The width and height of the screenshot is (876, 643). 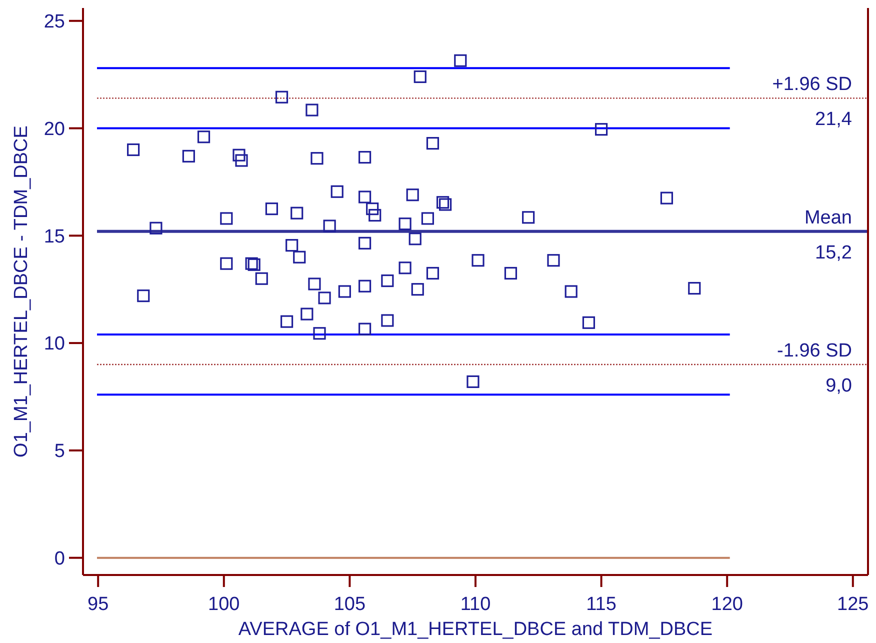 What do you see at coordinates (828, 235) in the screenshot?
I see `ref-line-label: Mean 15,2` at bounding box center [828, 235].